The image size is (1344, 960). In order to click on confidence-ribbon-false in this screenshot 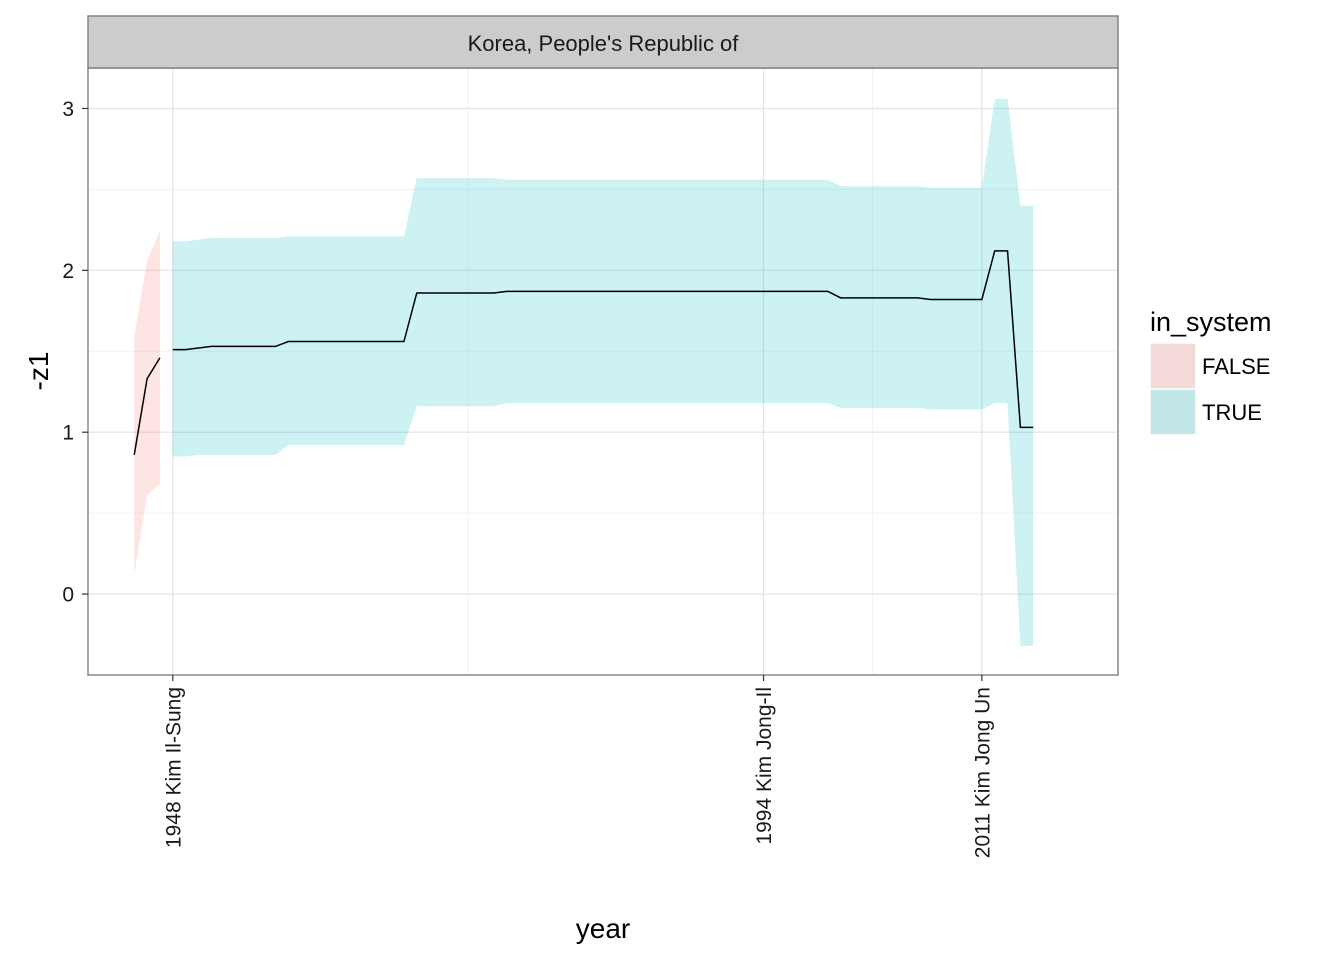, I will do `click(147, 403)`.